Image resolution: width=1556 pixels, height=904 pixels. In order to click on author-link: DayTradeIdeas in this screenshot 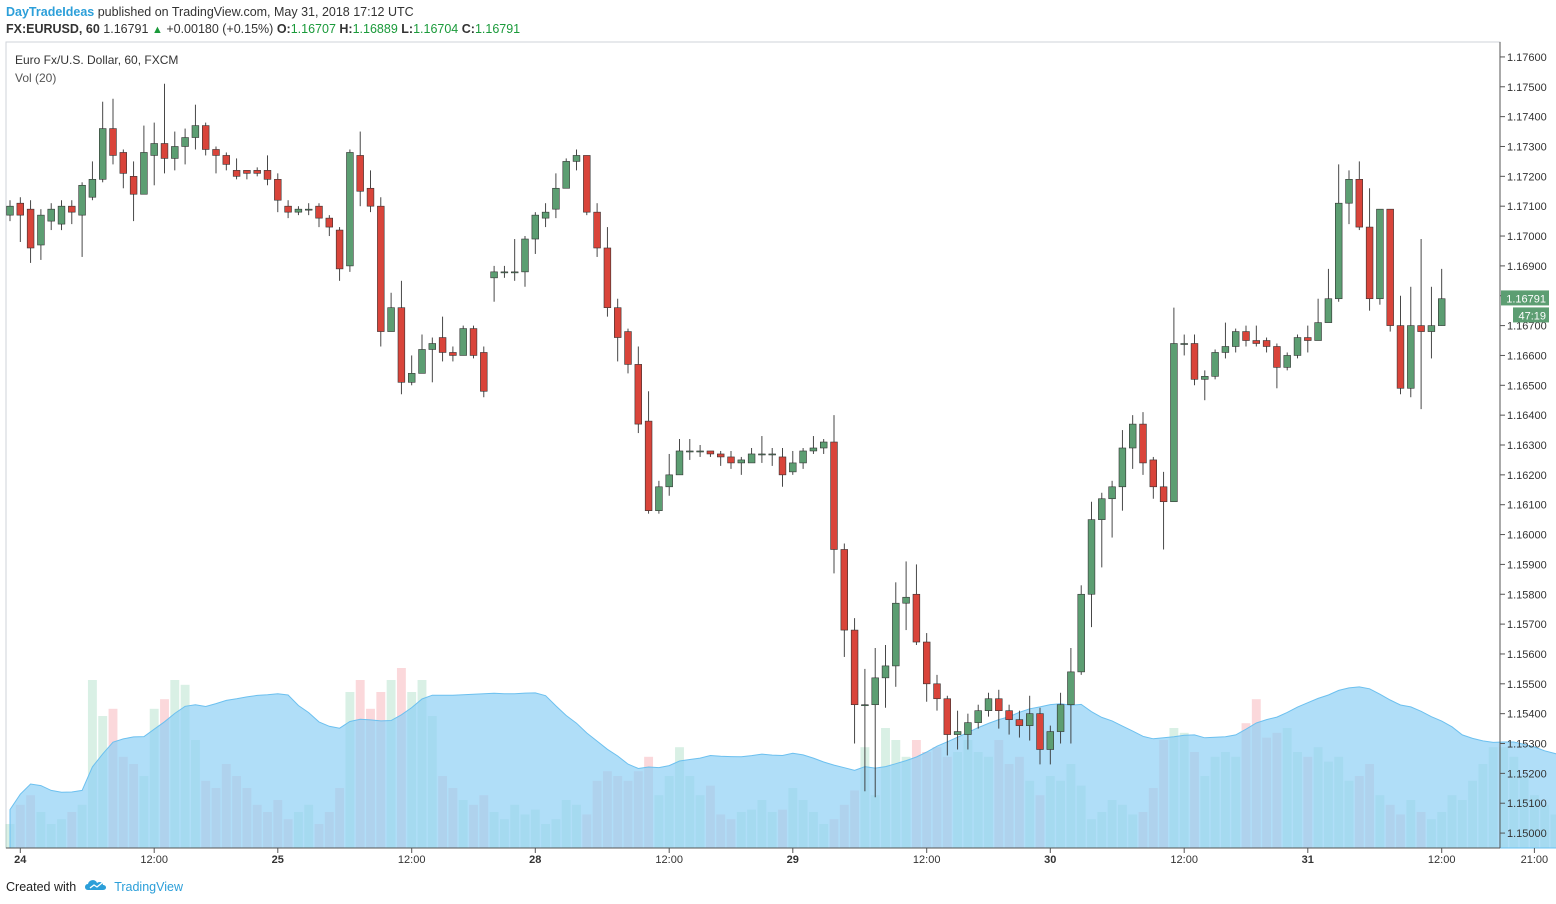, I will do `click(50, 12)`.